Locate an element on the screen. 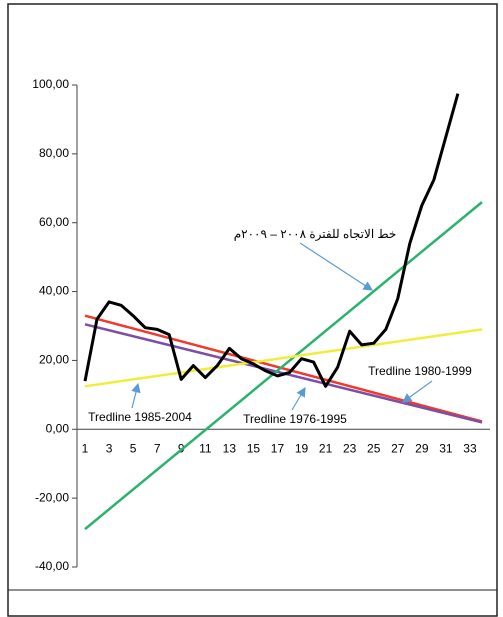 The image size is (503, 617). x-tick-label: 15 is located at coordinates (254, 448).